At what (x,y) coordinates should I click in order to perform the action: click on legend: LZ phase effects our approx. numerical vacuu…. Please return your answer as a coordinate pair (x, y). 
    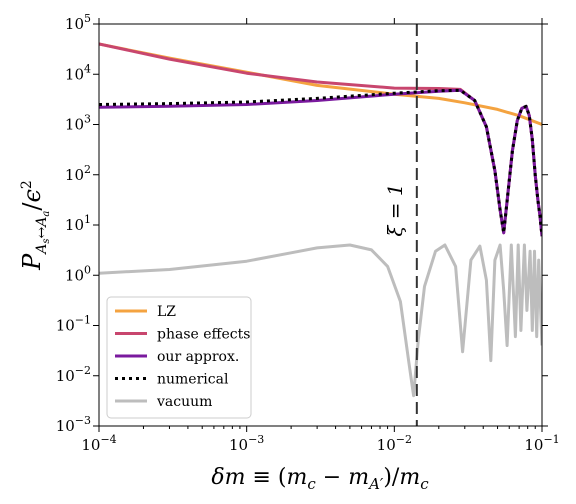
    Looking at the image, I should click on (179, 357).